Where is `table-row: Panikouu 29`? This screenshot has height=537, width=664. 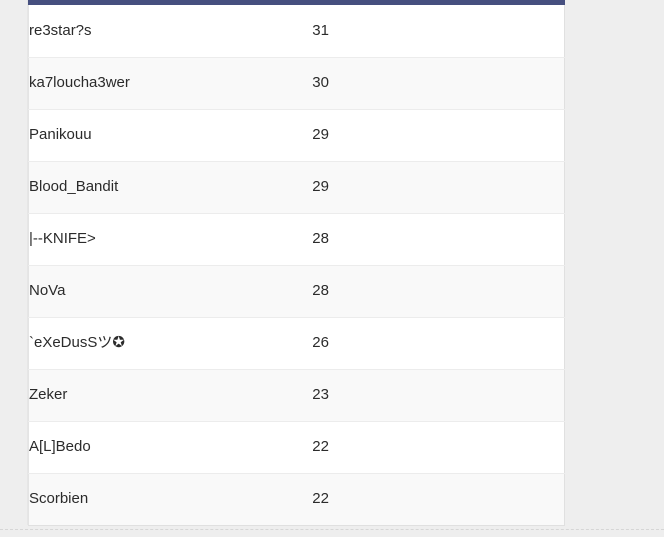 table-row: Panikouu 29 is located at coordinates (296, 134).